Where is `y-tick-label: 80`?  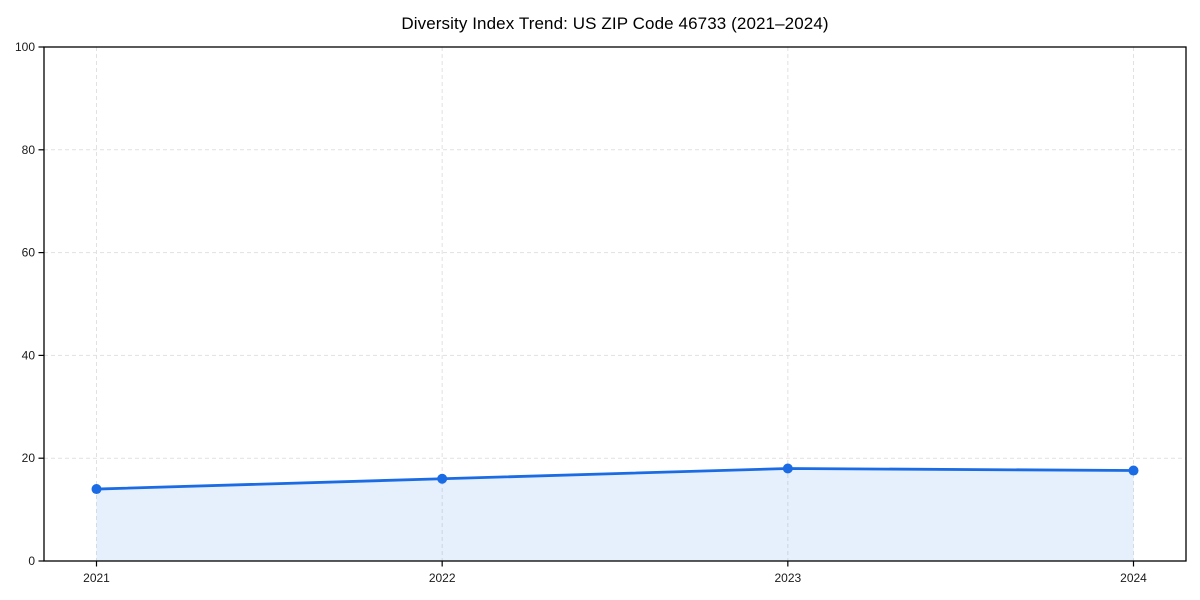 y-tick-label: 80 is located at coordinates (29, 150).